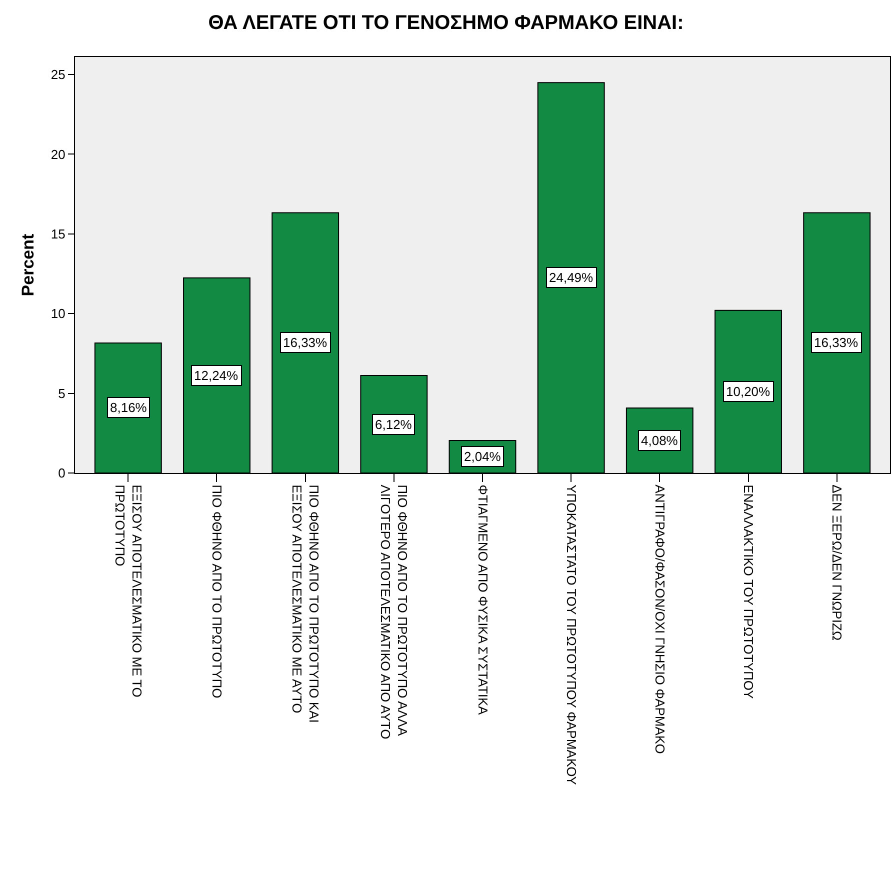  What do you see at coordinates (128, 591) in the screenshot?
I see `x-tick-label: ΕΞΙΣΟΥ ΑΠΟΤΕΛΕΣΜΑΤΙΚΟ ΜΕ ΤΟ ΠΡΩΤΟΤΥΠΟ` at bounding box center [128, 591].